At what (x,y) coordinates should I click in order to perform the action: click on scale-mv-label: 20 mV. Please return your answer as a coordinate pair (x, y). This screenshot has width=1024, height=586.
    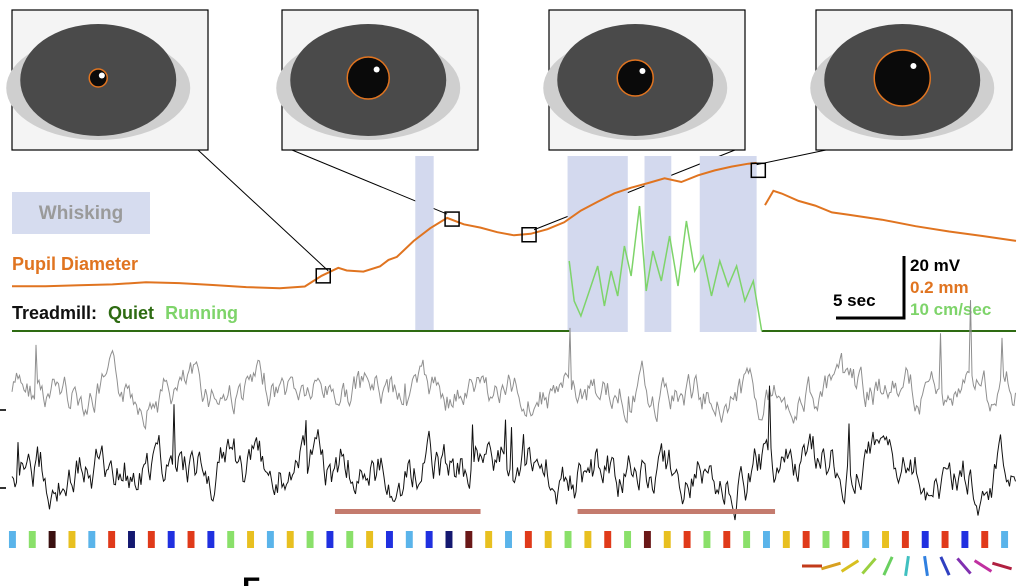
    Looking at the image, I should click on (935, 265).